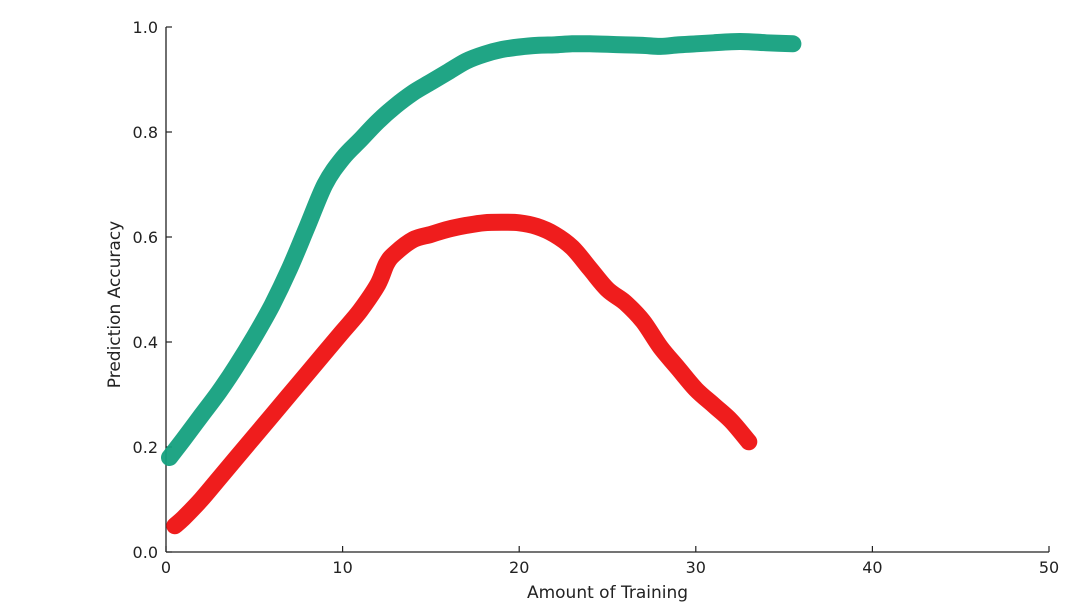 The width and height of the screenshot is (1080, 607). Describe the element at coordinates (607, 593) in the screenshot. I see `x-axis-title: Amount of Training` at that location.